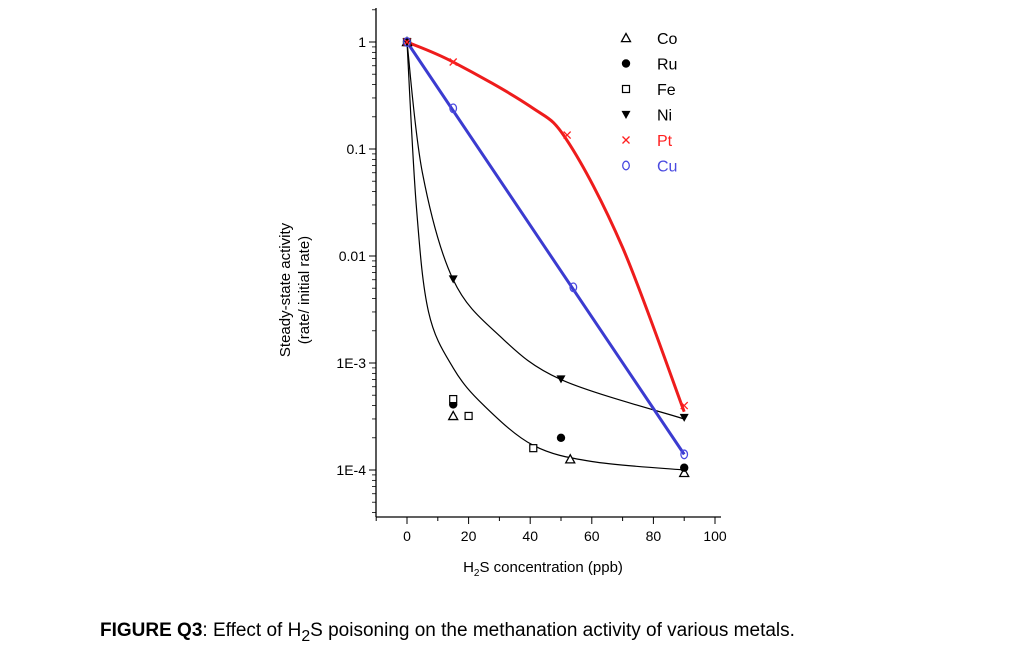 The image size is (1026, 658). I want to click on legend-label-ru: Ru, so click(667, 65).